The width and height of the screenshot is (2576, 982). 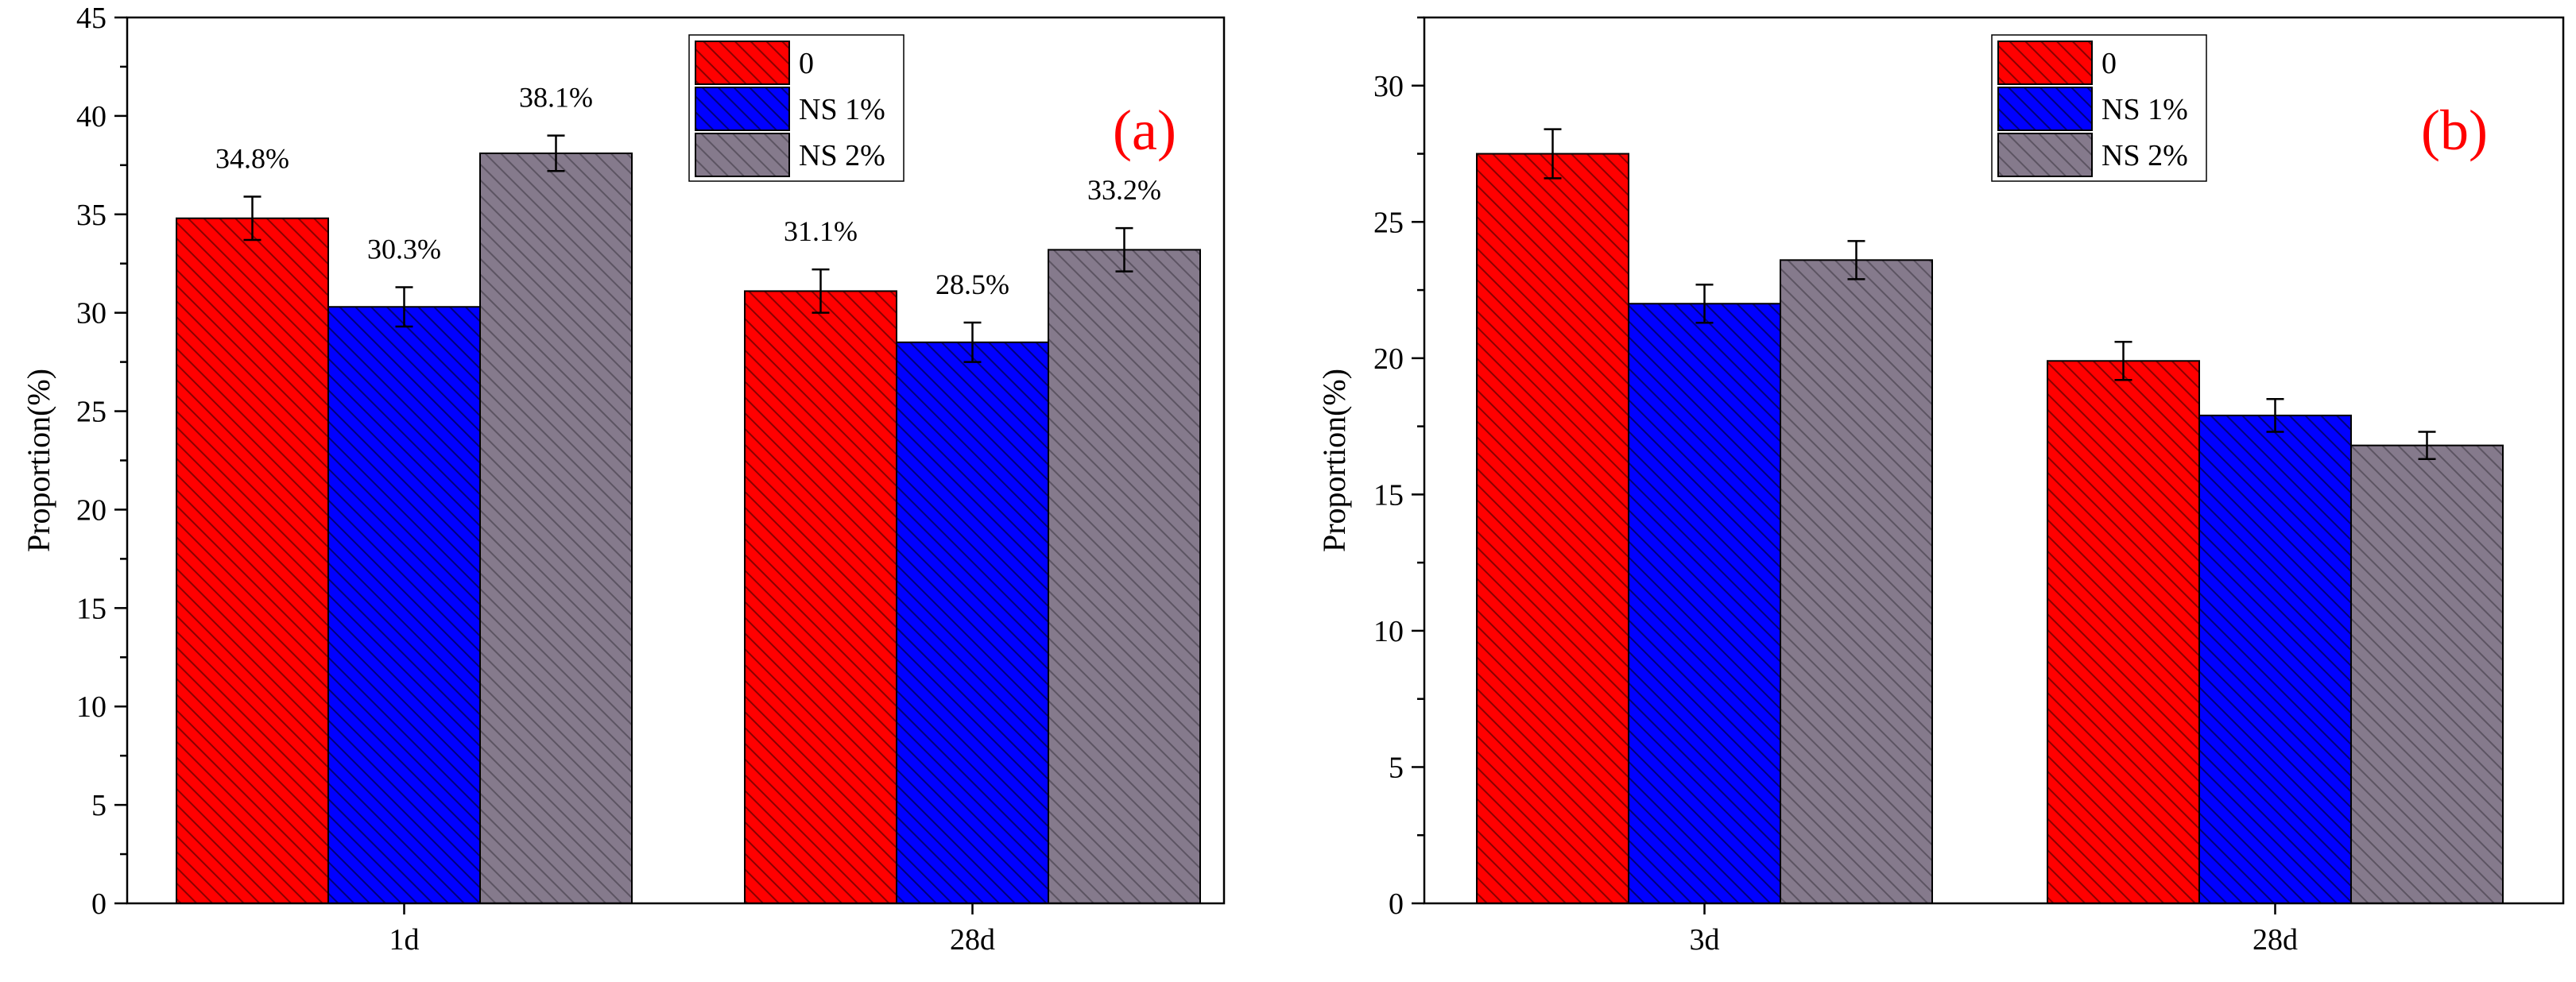 What do you see at coordinates (404, 940) in the screenshot?
I see `x-tick-label: 1d` at bounding box center [404, 940].